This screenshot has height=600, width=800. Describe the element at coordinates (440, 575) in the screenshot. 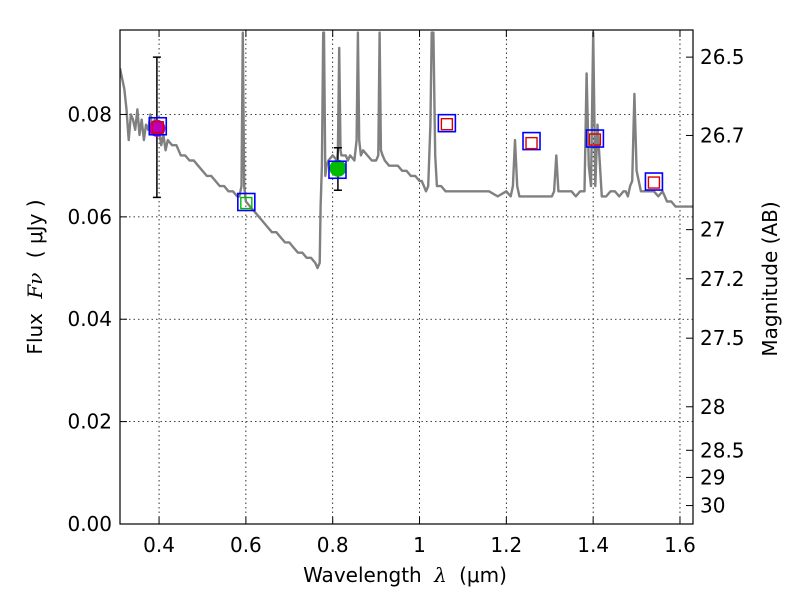

I see `x-axis-label-symbol: λ` at that location.